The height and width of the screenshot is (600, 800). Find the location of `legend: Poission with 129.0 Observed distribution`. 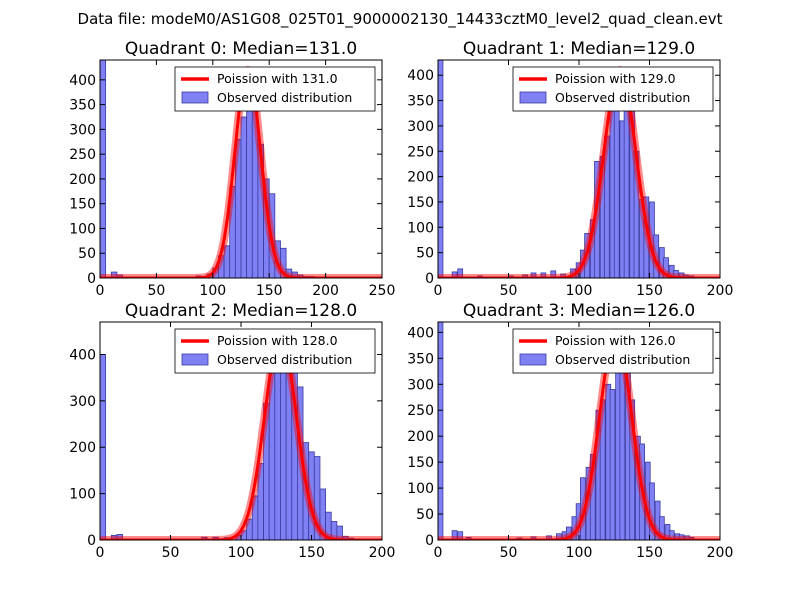

legend: Poission with 129.0 Observed distribution is located at coordinates (613, 89).